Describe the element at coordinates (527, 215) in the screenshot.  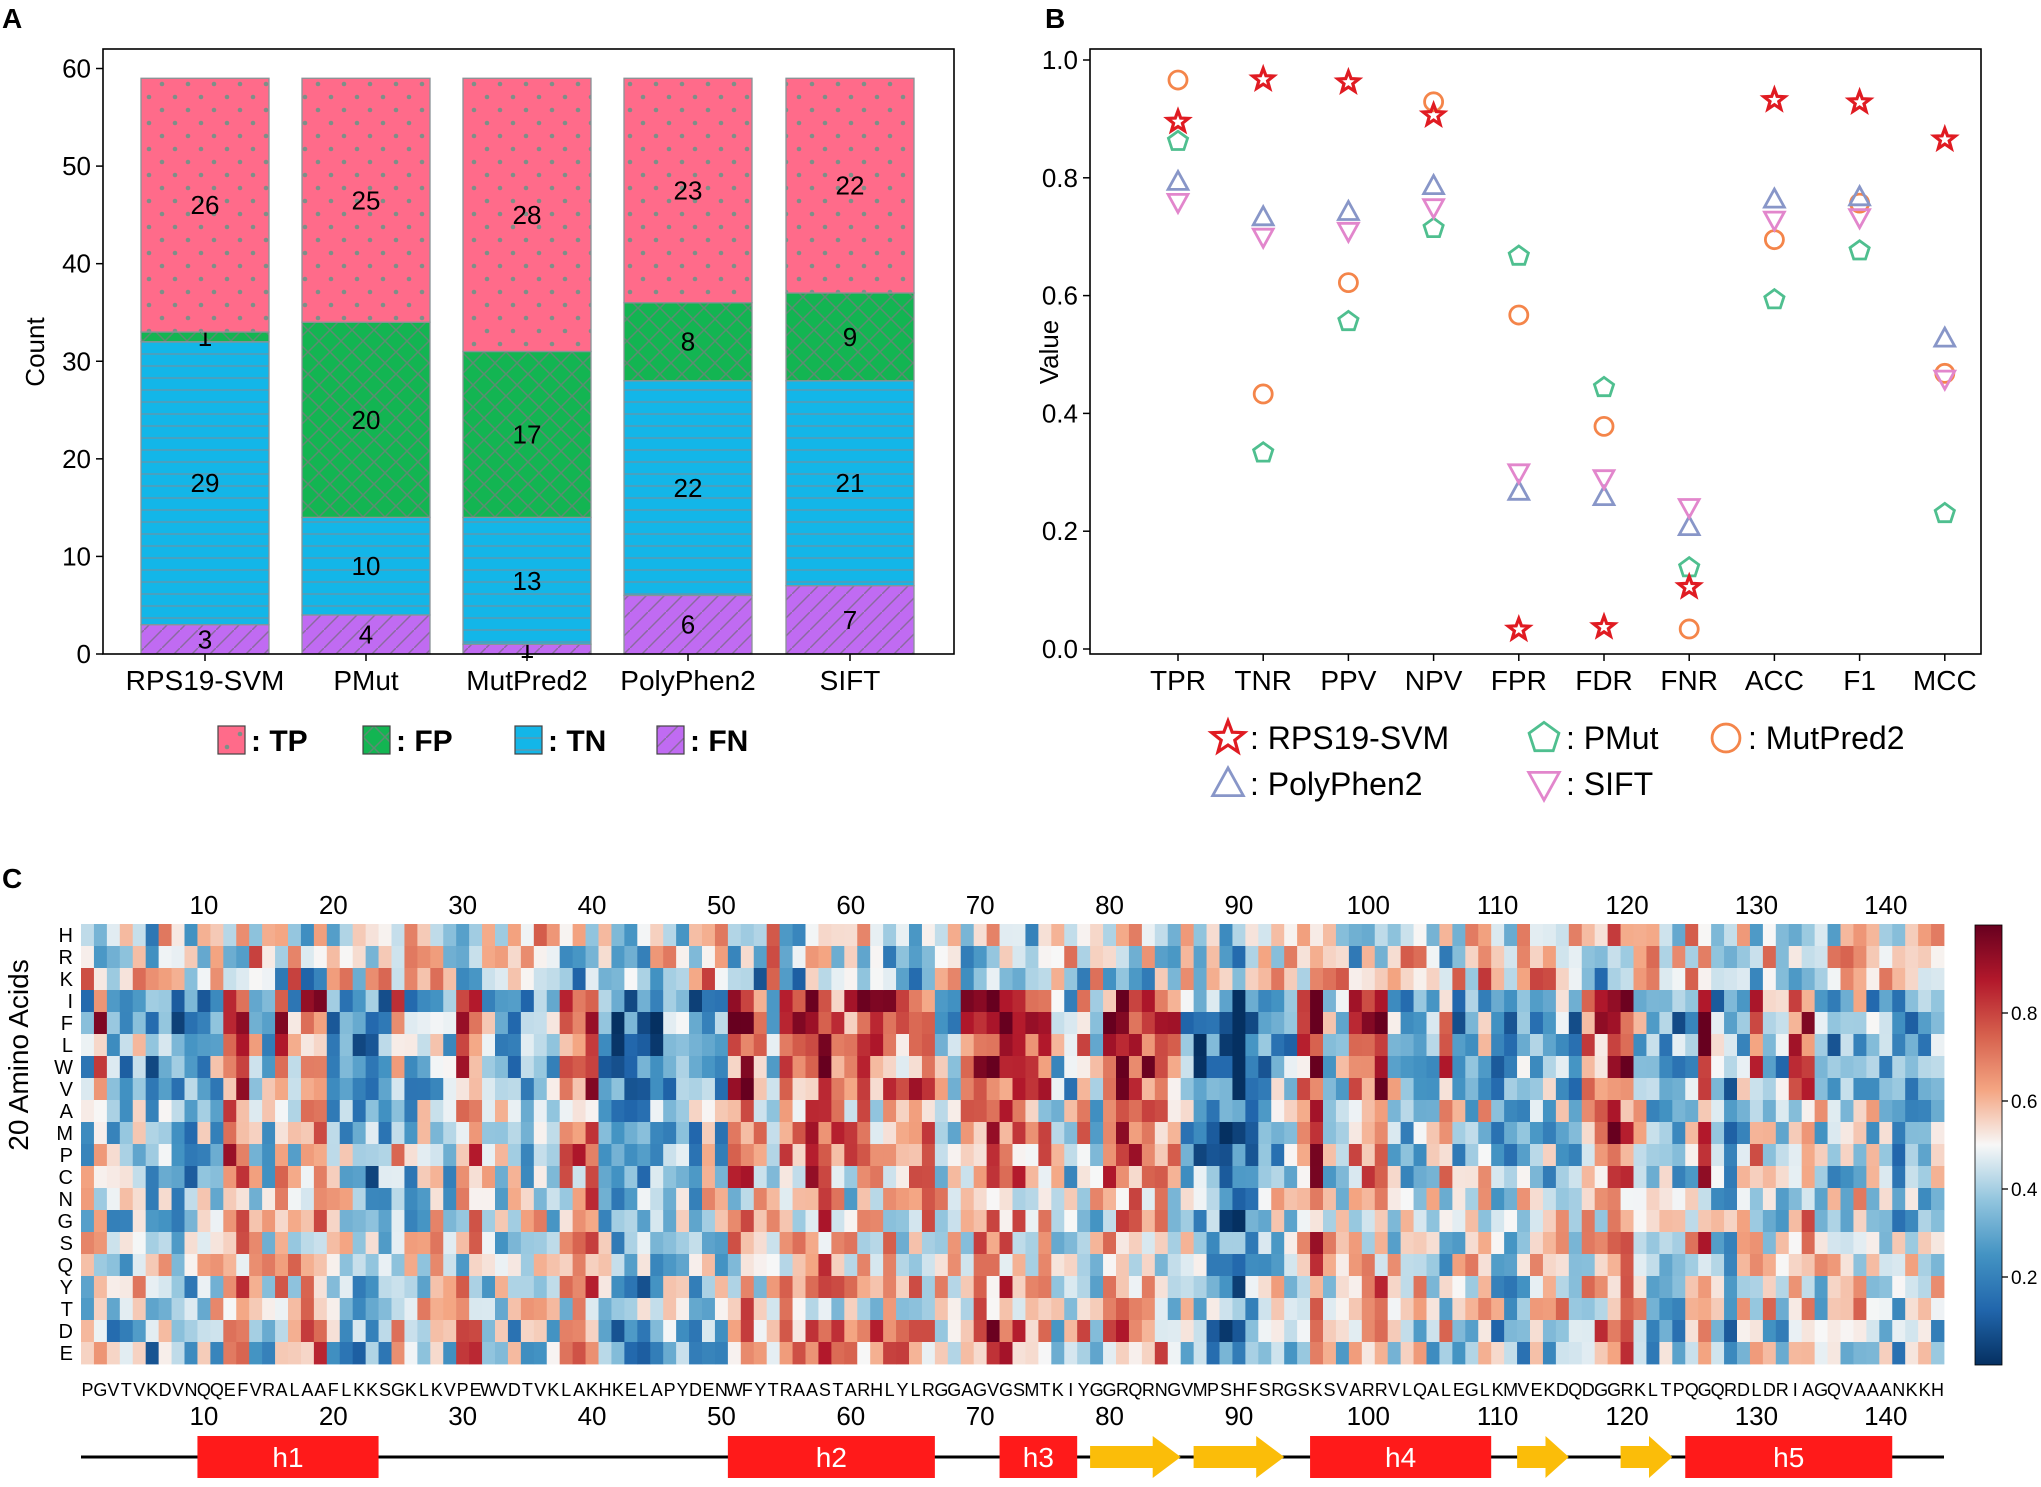
I see `bar-segment-tp` at that location.